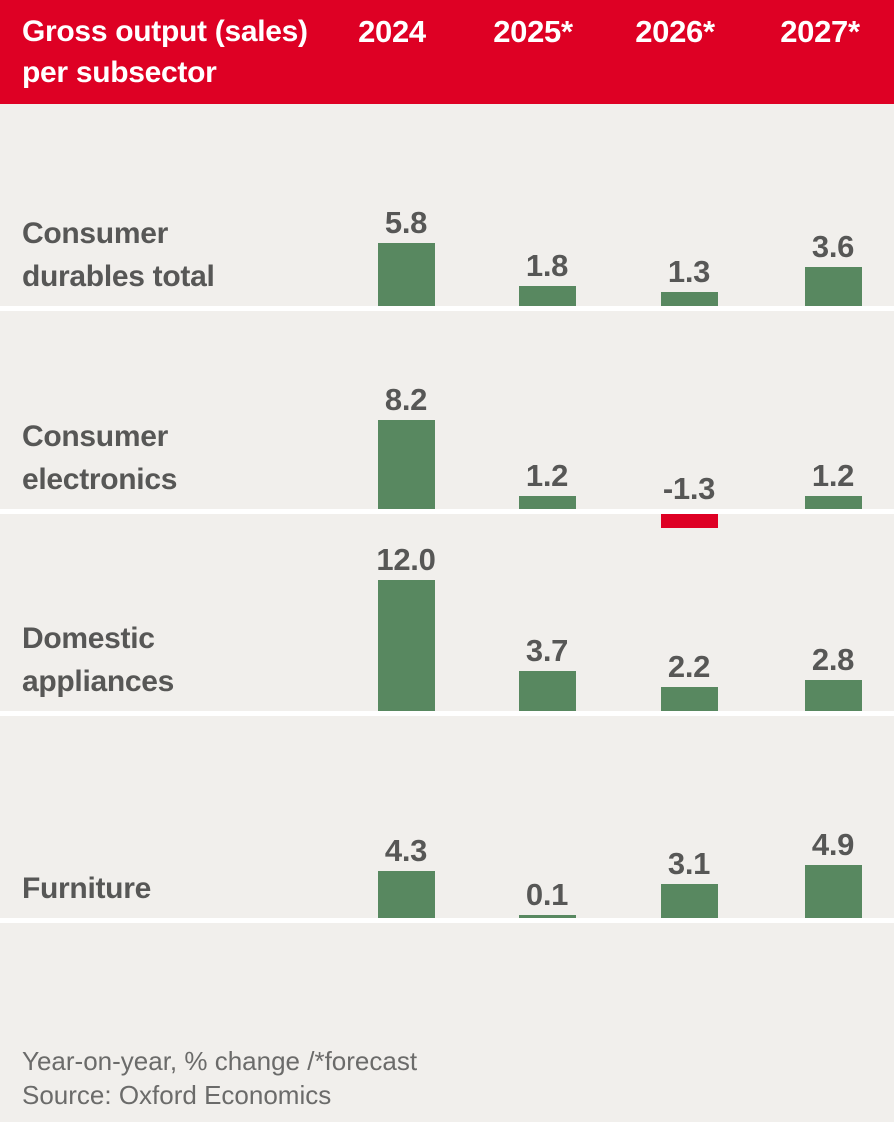  I want to click on value-label: 4.9, so click(833, 844).